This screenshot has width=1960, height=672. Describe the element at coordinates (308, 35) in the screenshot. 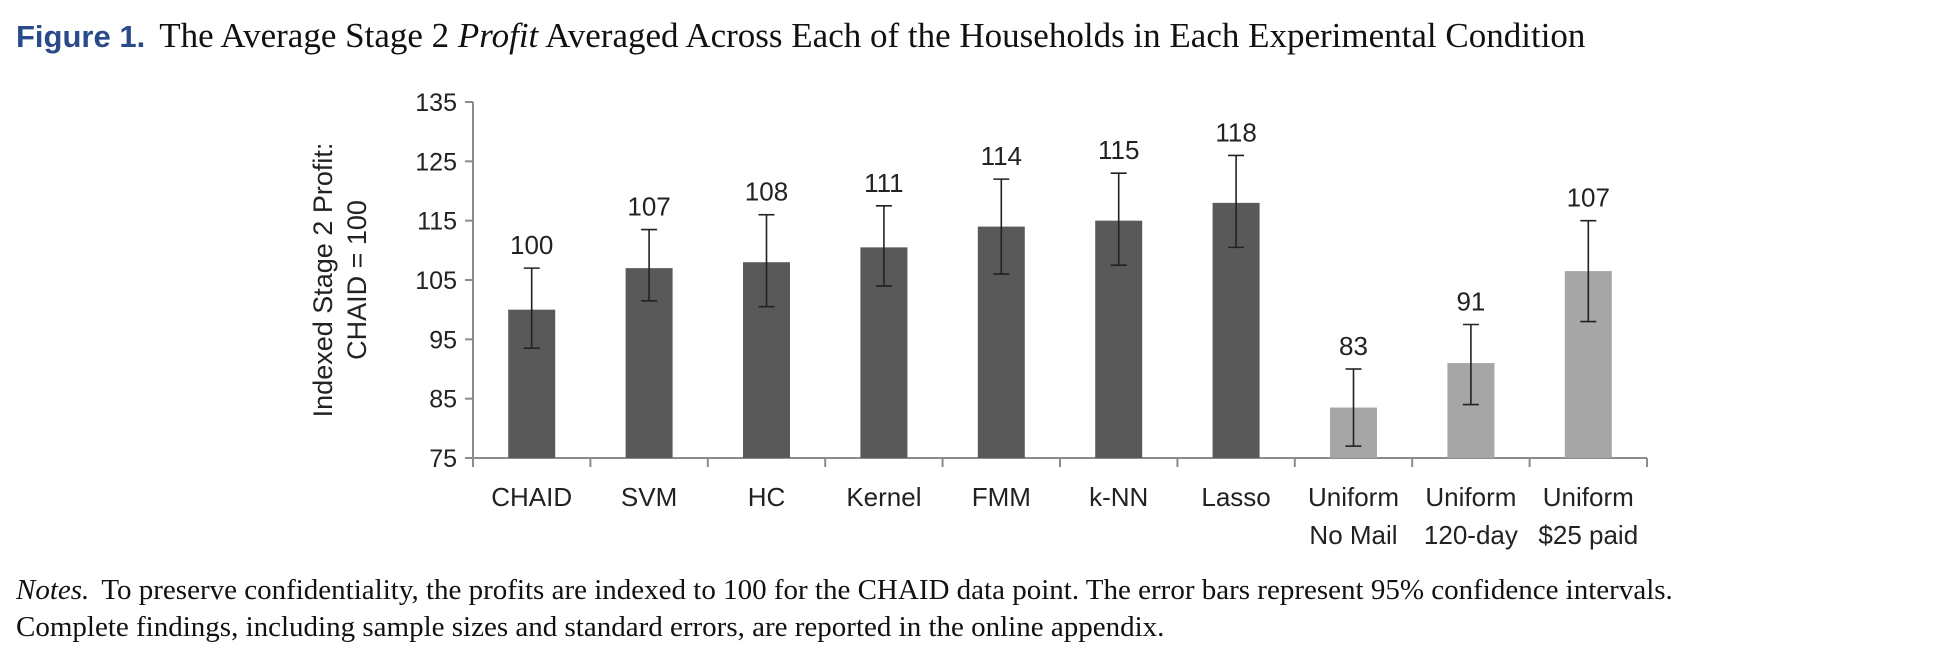

I see `caption-text-start: The Average Stage 2` at that location.